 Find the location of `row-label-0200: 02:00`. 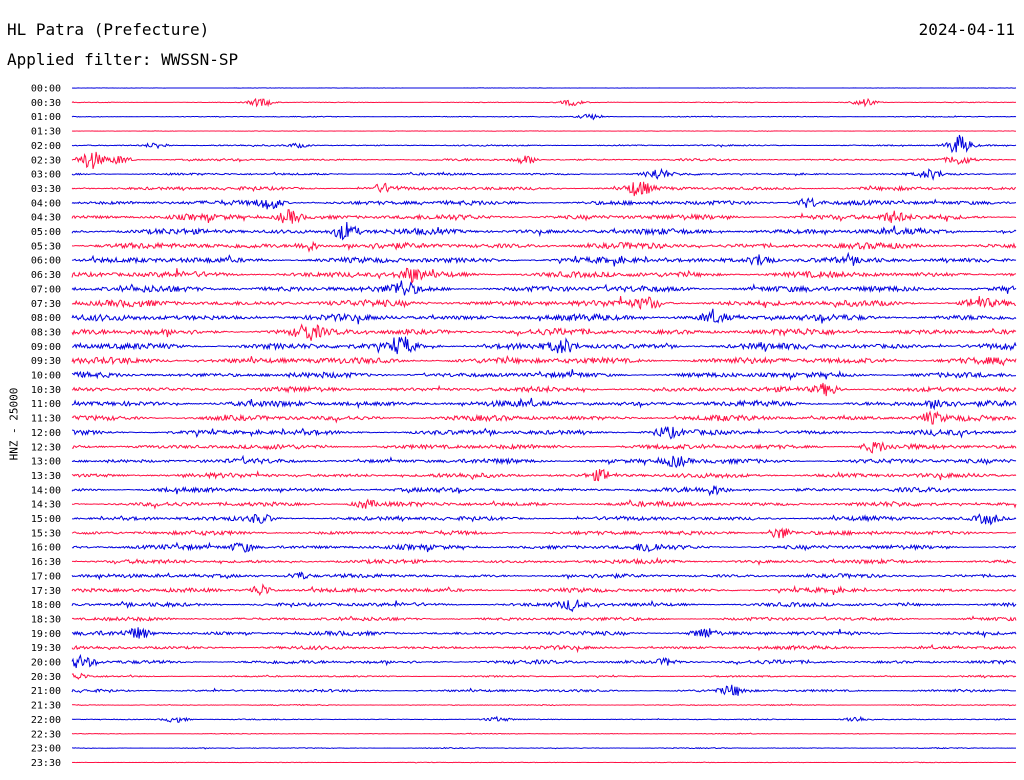

row-label-0200: 02:00 is located at coordinates (46, 146).